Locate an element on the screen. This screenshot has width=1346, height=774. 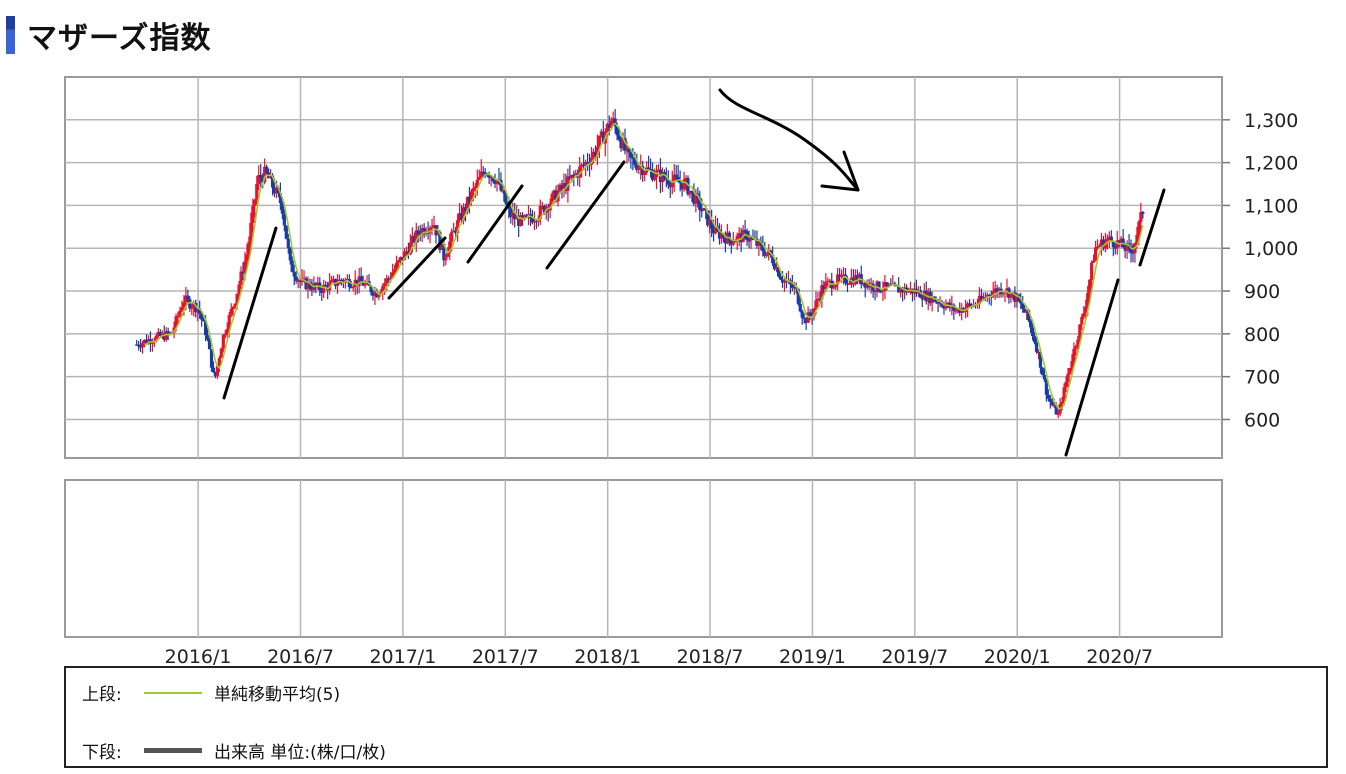
y-tick-label: 1,100 is located at coordinates (1271, 206).